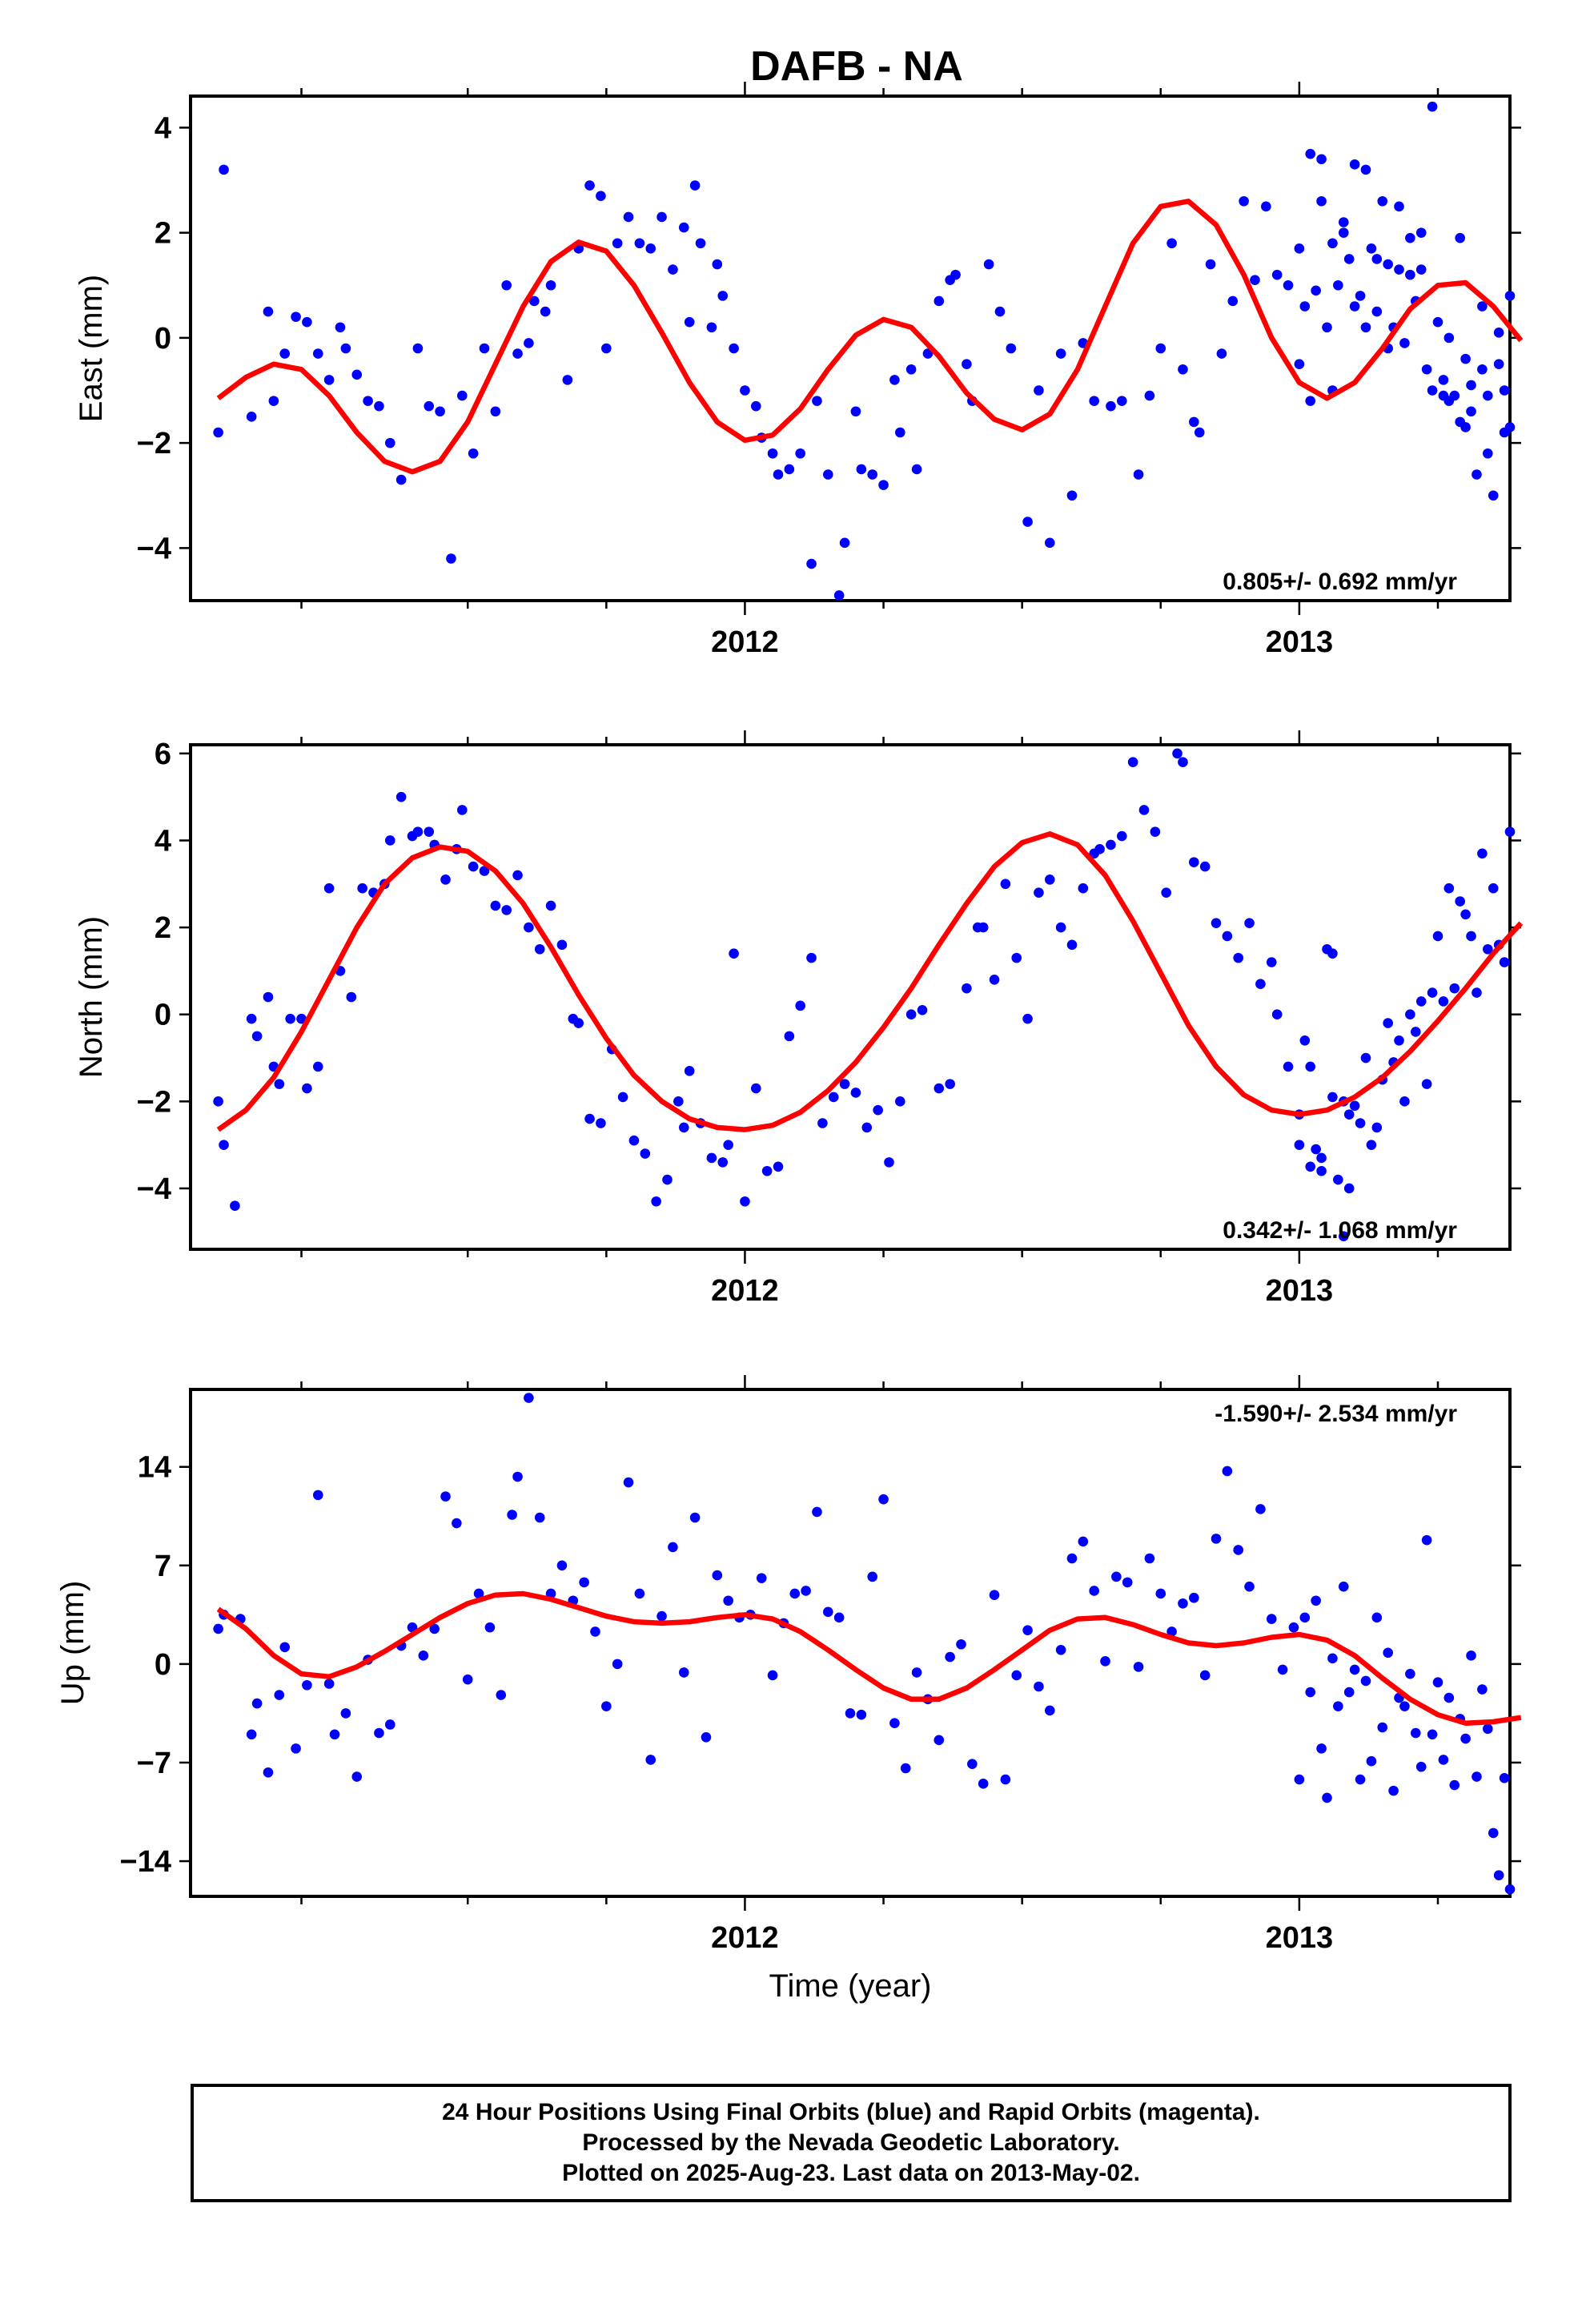  I want to click on x-tick-label: 2012, so click(745, 1291).